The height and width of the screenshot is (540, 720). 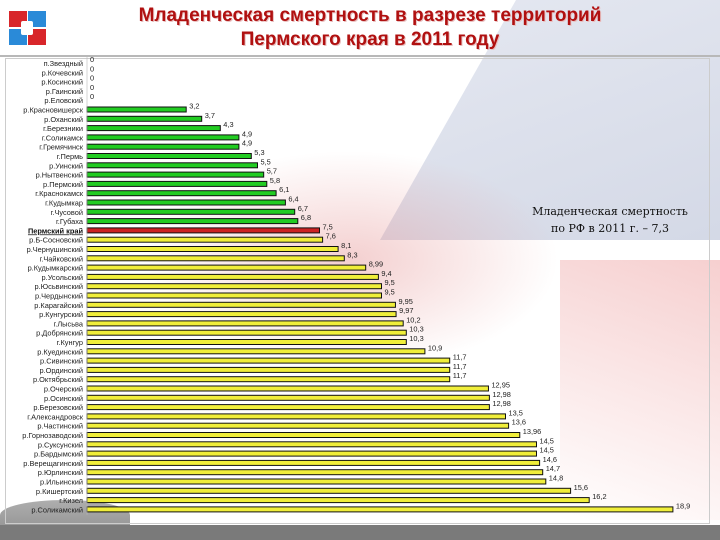 I want to click on category-label: г.Чайковский, so click(x=61, y=258).